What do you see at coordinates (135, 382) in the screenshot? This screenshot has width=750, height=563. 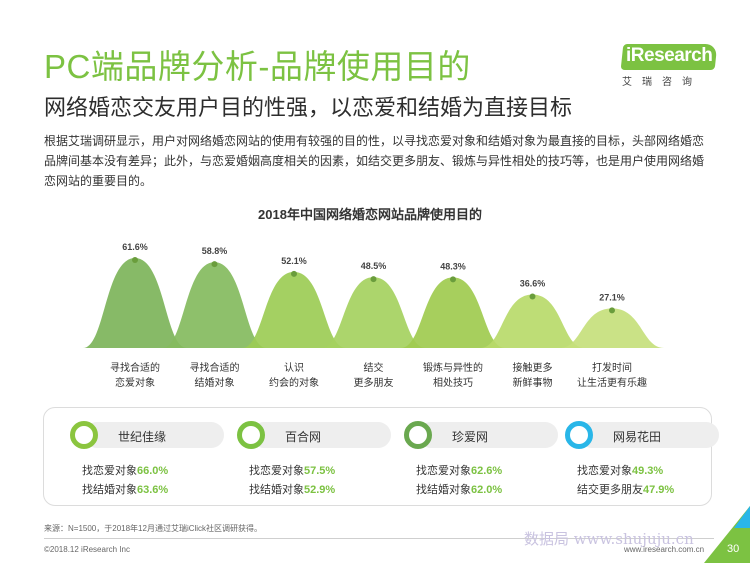 I see `chart-category-label-1-2: 恋爱对象` at bounding box center [135, 382].